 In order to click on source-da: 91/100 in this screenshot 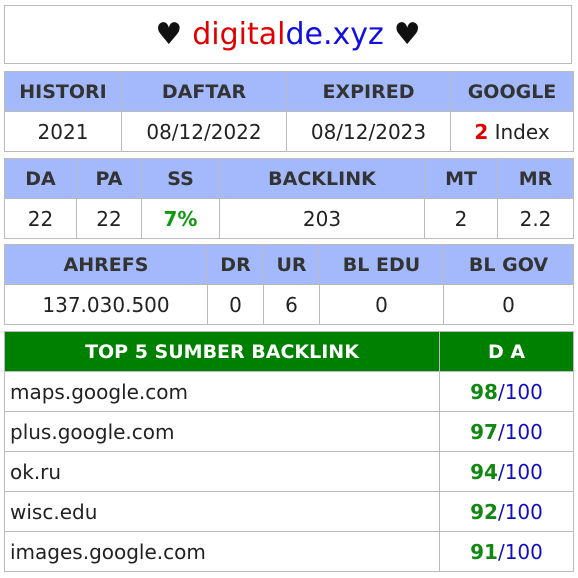, I will do `click(506, 551)`.